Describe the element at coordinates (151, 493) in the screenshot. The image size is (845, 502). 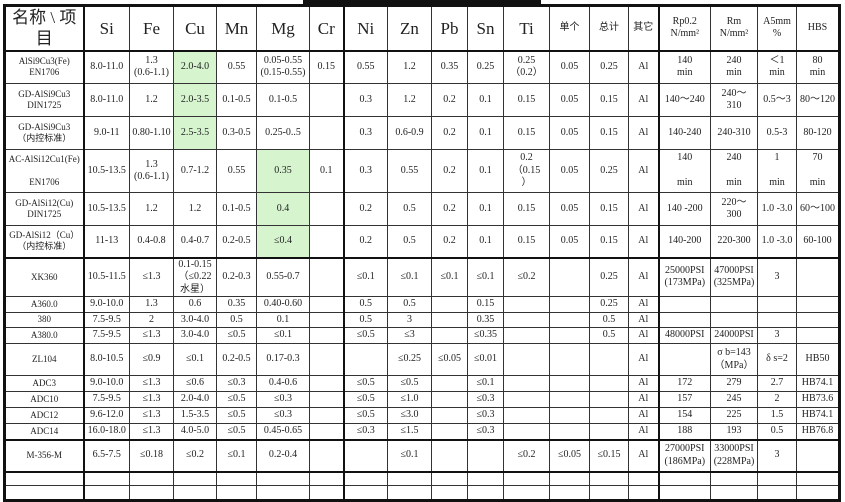
I see `cell-fe` at that location.